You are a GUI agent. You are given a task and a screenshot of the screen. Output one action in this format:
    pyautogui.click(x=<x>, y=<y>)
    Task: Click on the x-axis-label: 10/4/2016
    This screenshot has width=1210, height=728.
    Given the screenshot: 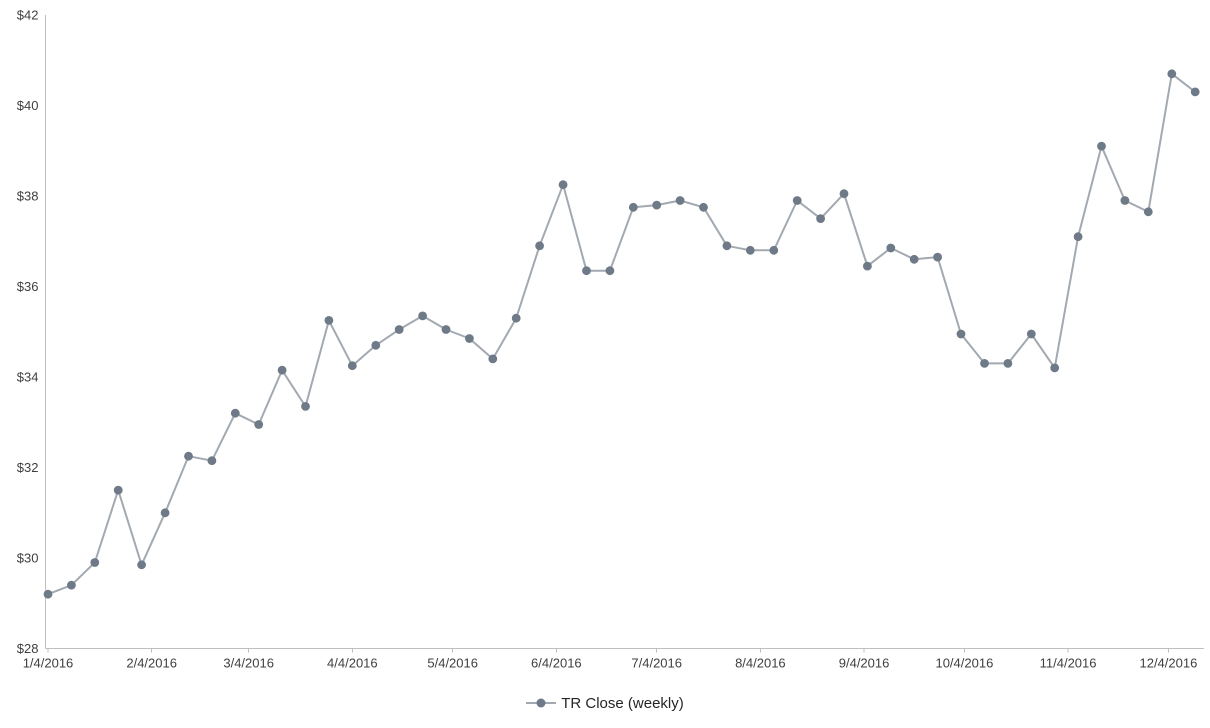 What is the action you would take?
    pyautogui.click(x=964, y=663)
    